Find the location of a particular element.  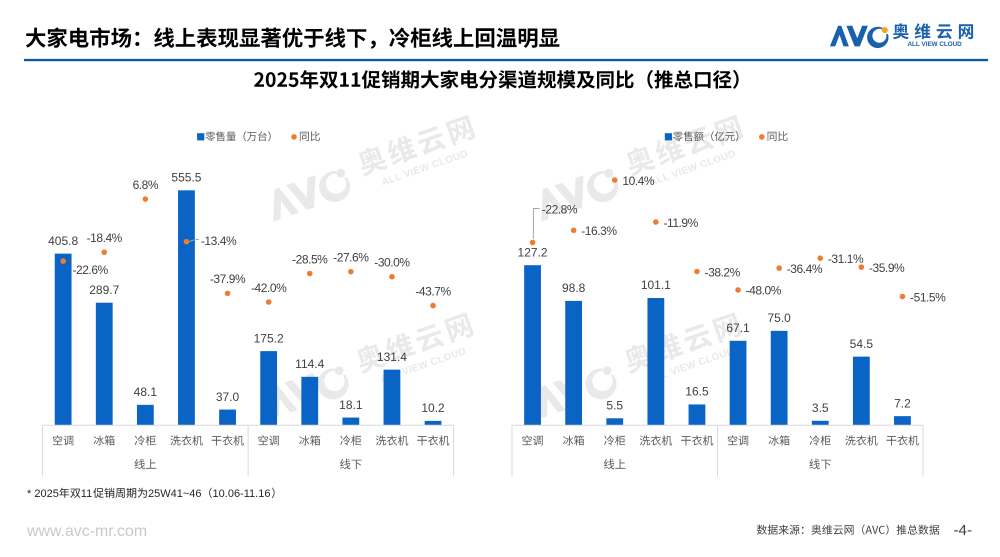

svg-text: 10.06-11.16 is located at coordinates (242, 494).